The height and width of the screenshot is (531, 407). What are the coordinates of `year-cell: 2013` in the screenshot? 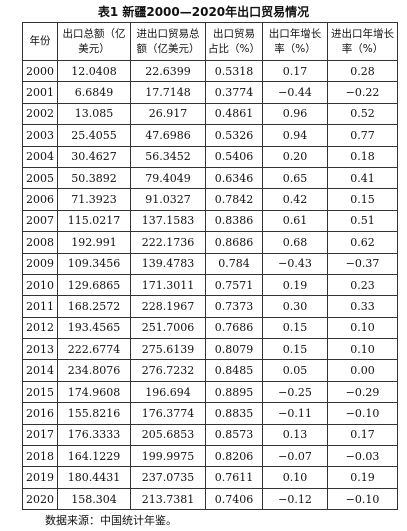 It's located at (40, 349).